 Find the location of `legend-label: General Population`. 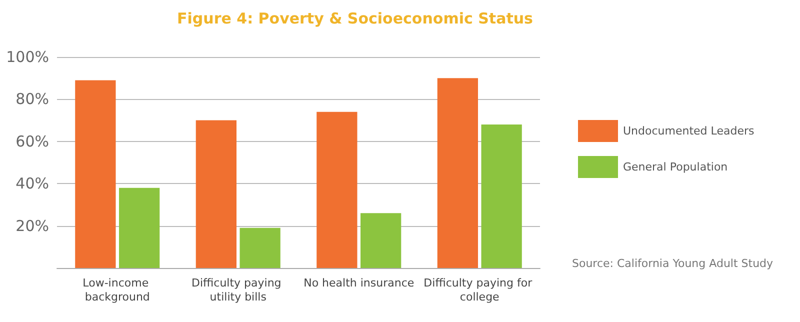

legend-label: General Population is located at coordinates (675, 167).